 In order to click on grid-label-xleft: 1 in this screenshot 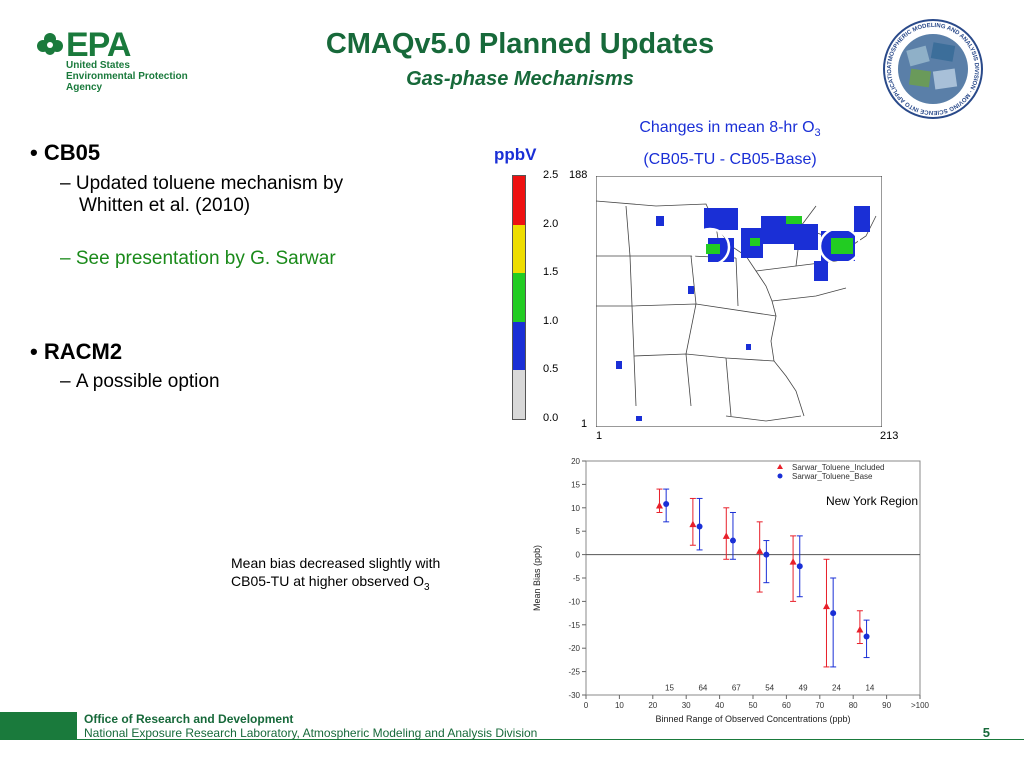, I will do `click(599, 436)`.